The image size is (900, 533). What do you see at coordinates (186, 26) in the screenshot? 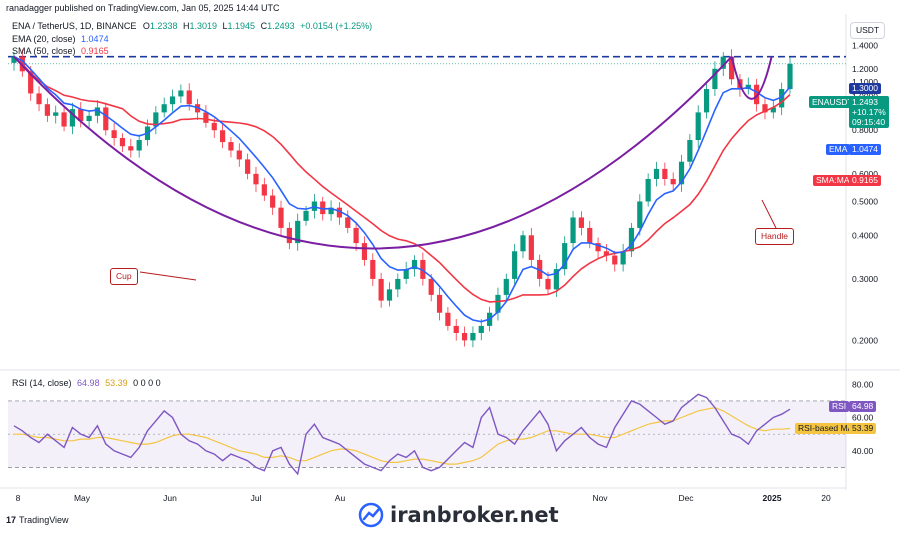
I see `high-label: H` at bounding box center [186, 26].